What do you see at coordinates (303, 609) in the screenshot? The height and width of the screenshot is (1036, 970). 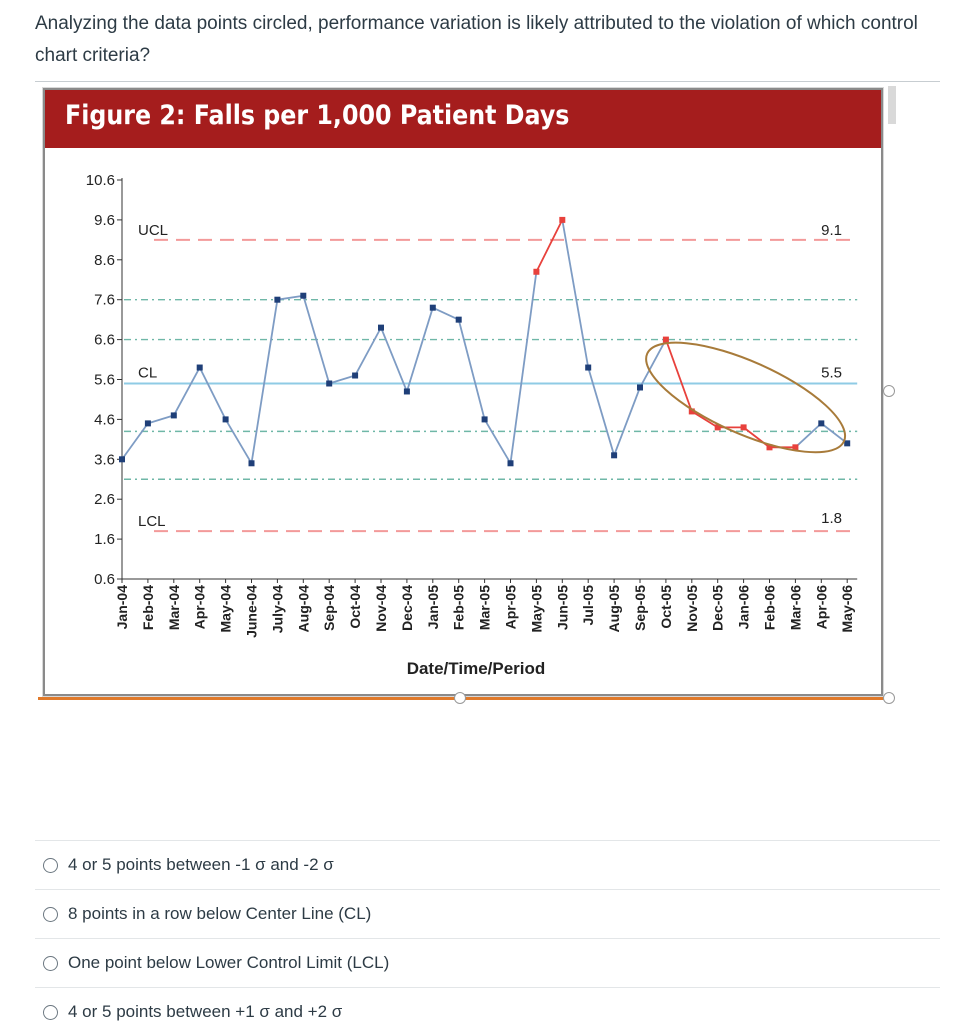 I see `x-tick-label: Aug-04` at bounding box center [303, 609].